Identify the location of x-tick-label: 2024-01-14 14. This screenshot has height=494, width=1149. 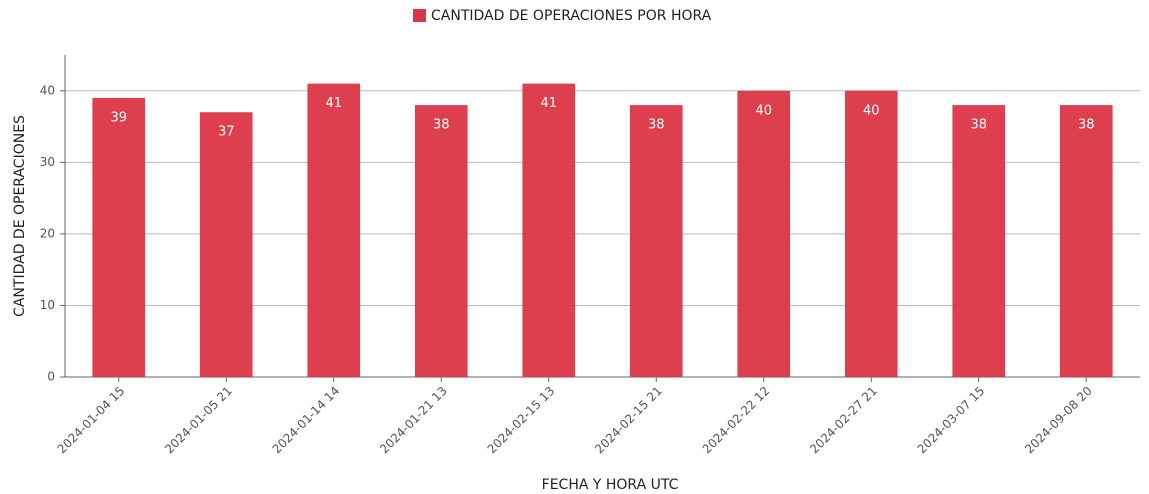
(306, 420).